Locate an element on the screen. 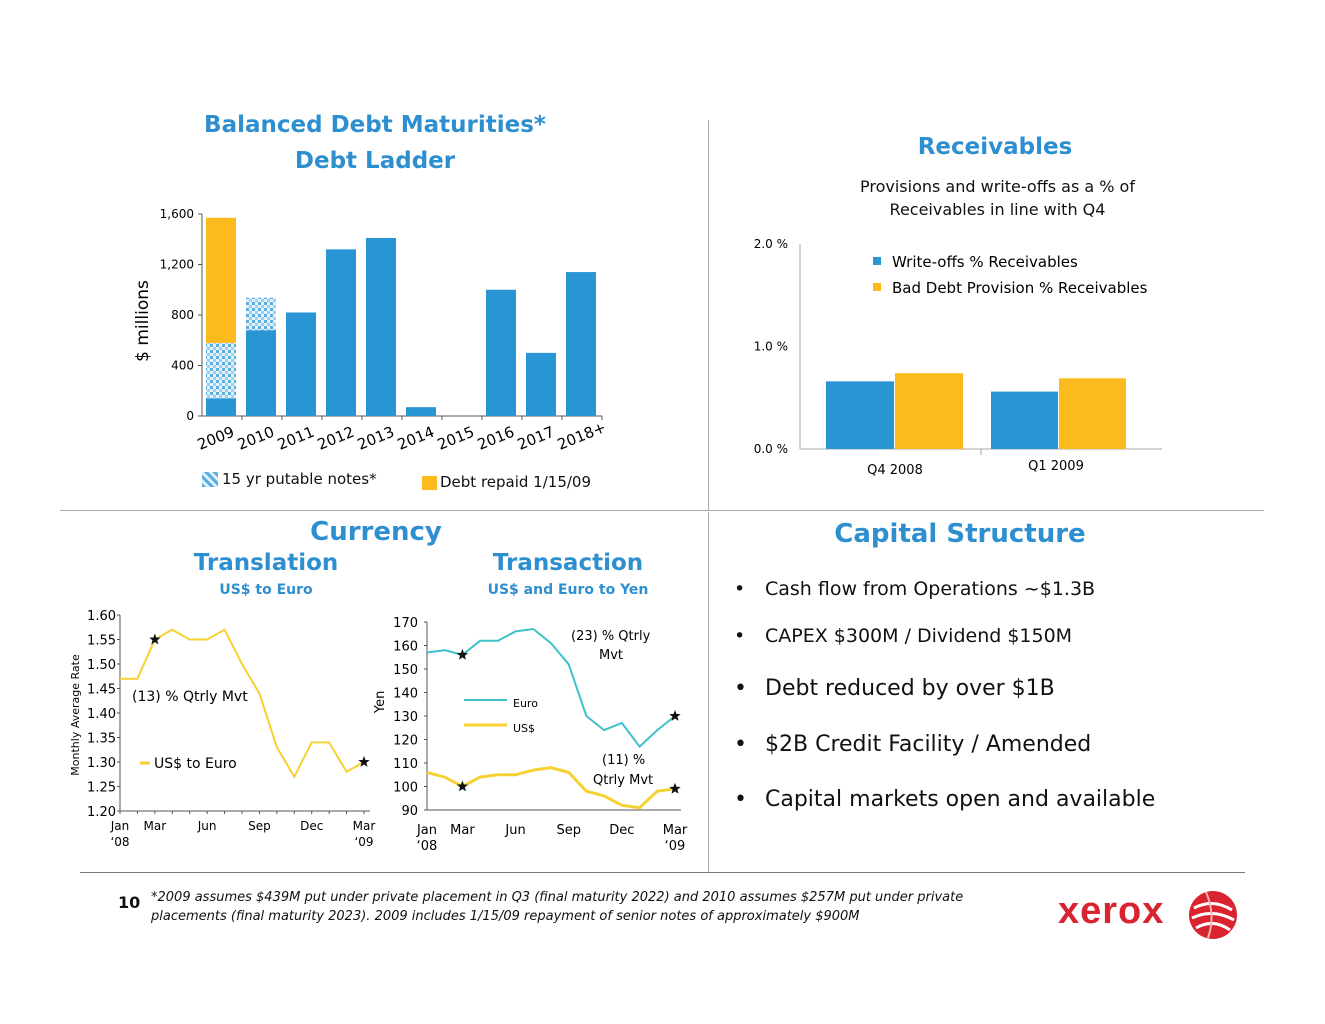  rec-bar-Q1-2009-s0 is located at coordinates (1024, 420).